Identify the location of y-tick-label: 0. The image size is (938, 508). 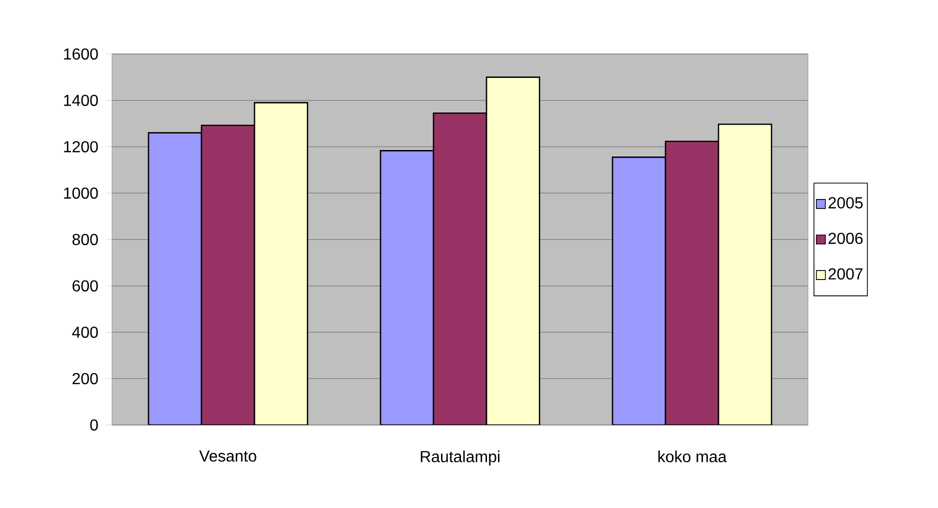
(94, 425).